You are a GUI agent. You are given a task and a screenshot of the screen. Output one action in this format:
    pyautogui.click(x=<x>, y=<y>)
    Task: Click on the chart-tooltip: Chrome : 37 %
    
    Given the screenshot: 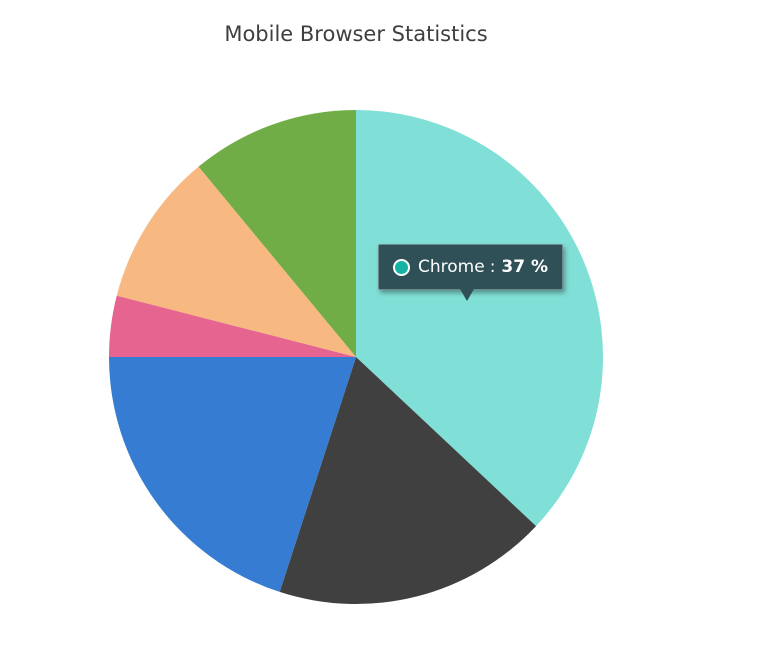 What is the action you would take?
    pyautogui.click(x=471, y=272)
    